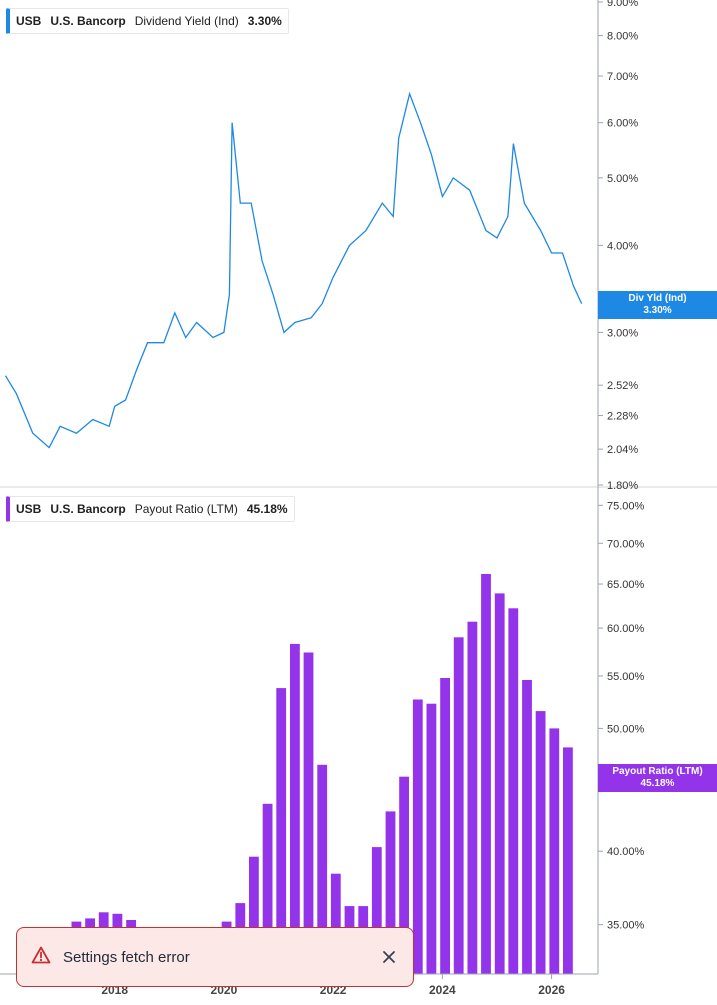 The image size is (717, 1005). What do you see at coordinates (215, 957) in the screenshot?
I see `error-toast: Settings fetch error` at bounding box center [215, 957].